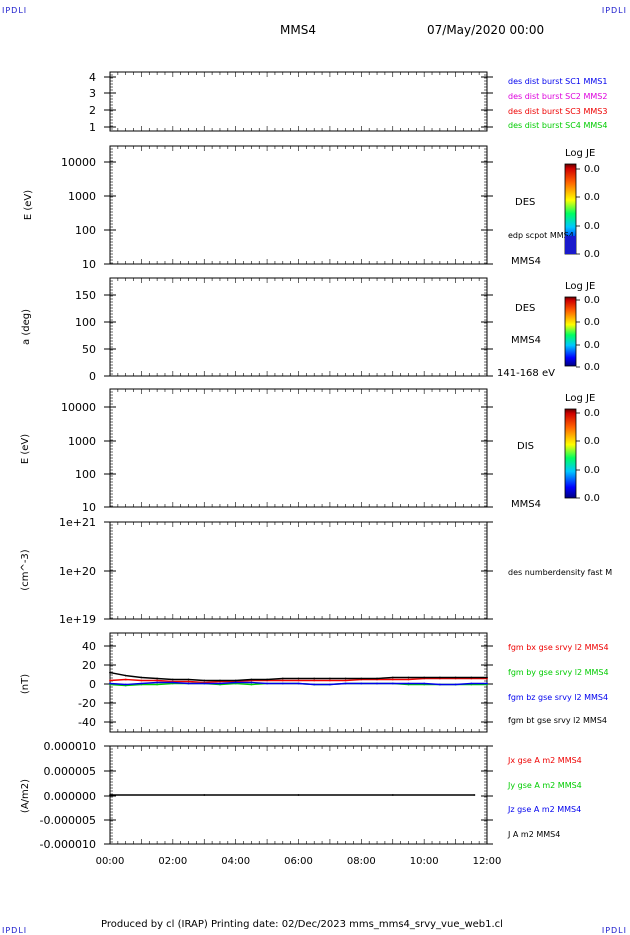 The width and height of the screenshot is (630, 935). What do you see at coordinates (92, 127) in the screenshot?
I see `y-tick-label: 1` at bounding box center [92, 127].